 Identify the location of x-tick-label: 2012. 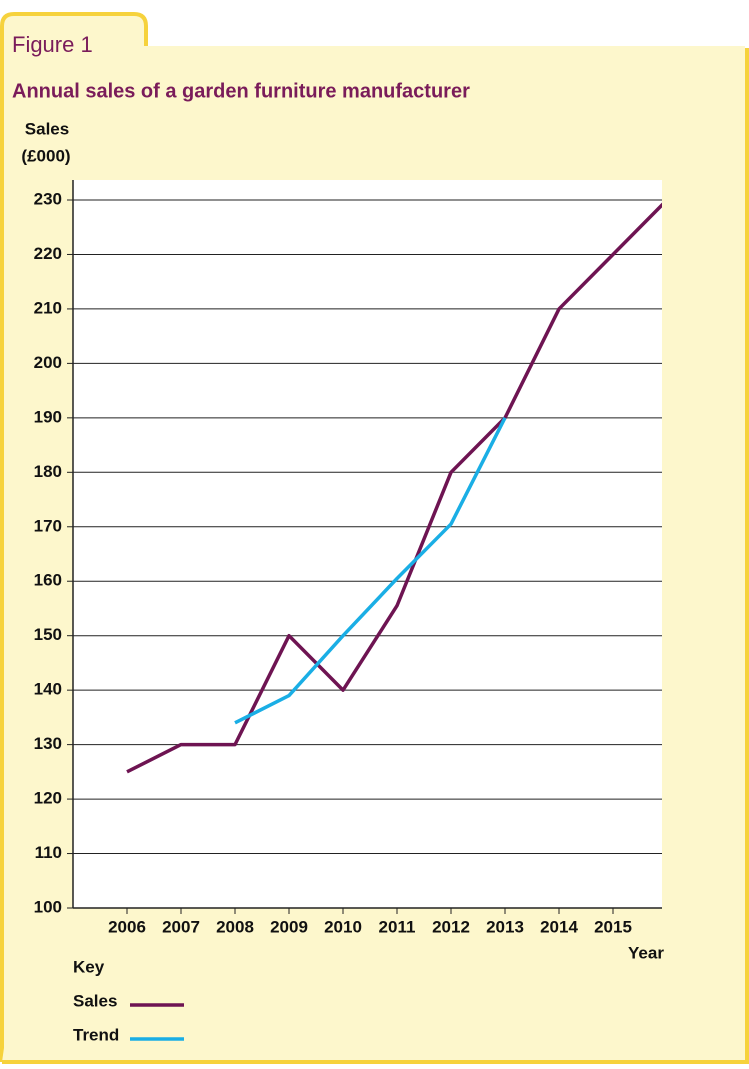
(451, 926).